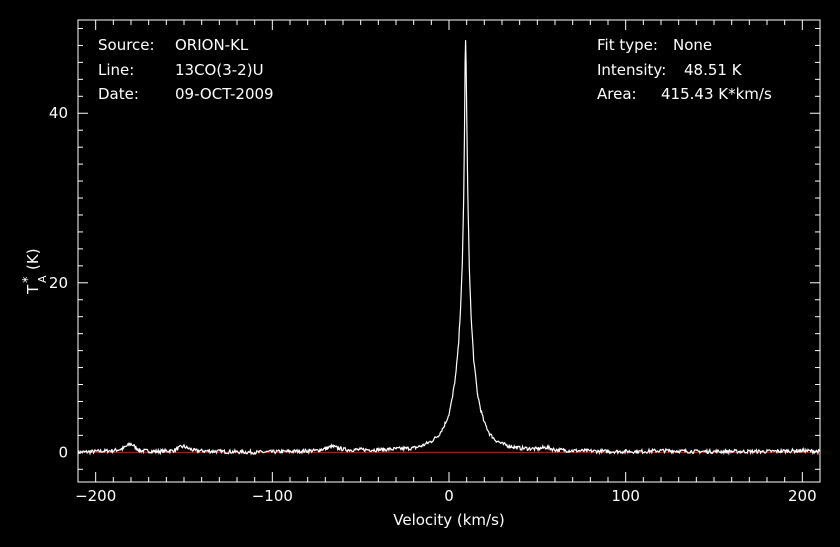 The width and height of the screenshot is (840, 547). Describe the element at coordinates (631, 70) in the screenshot. I see `intensity-key: Intensity:` at that location.